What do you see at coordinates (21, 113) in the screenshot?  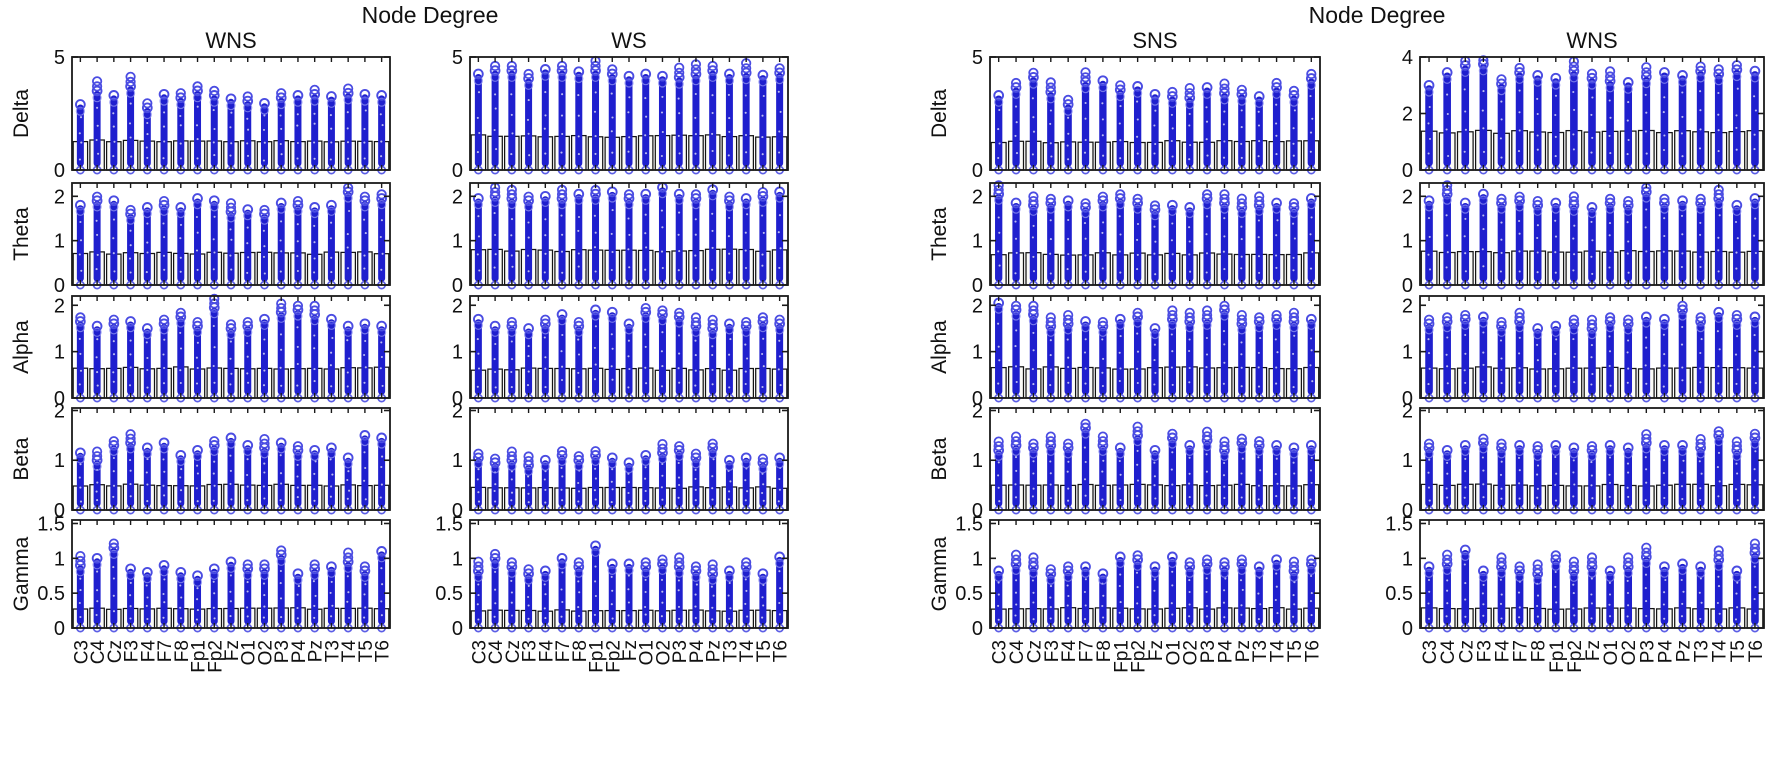 I see `band-label: Delta` at bounding box center [21, 113].